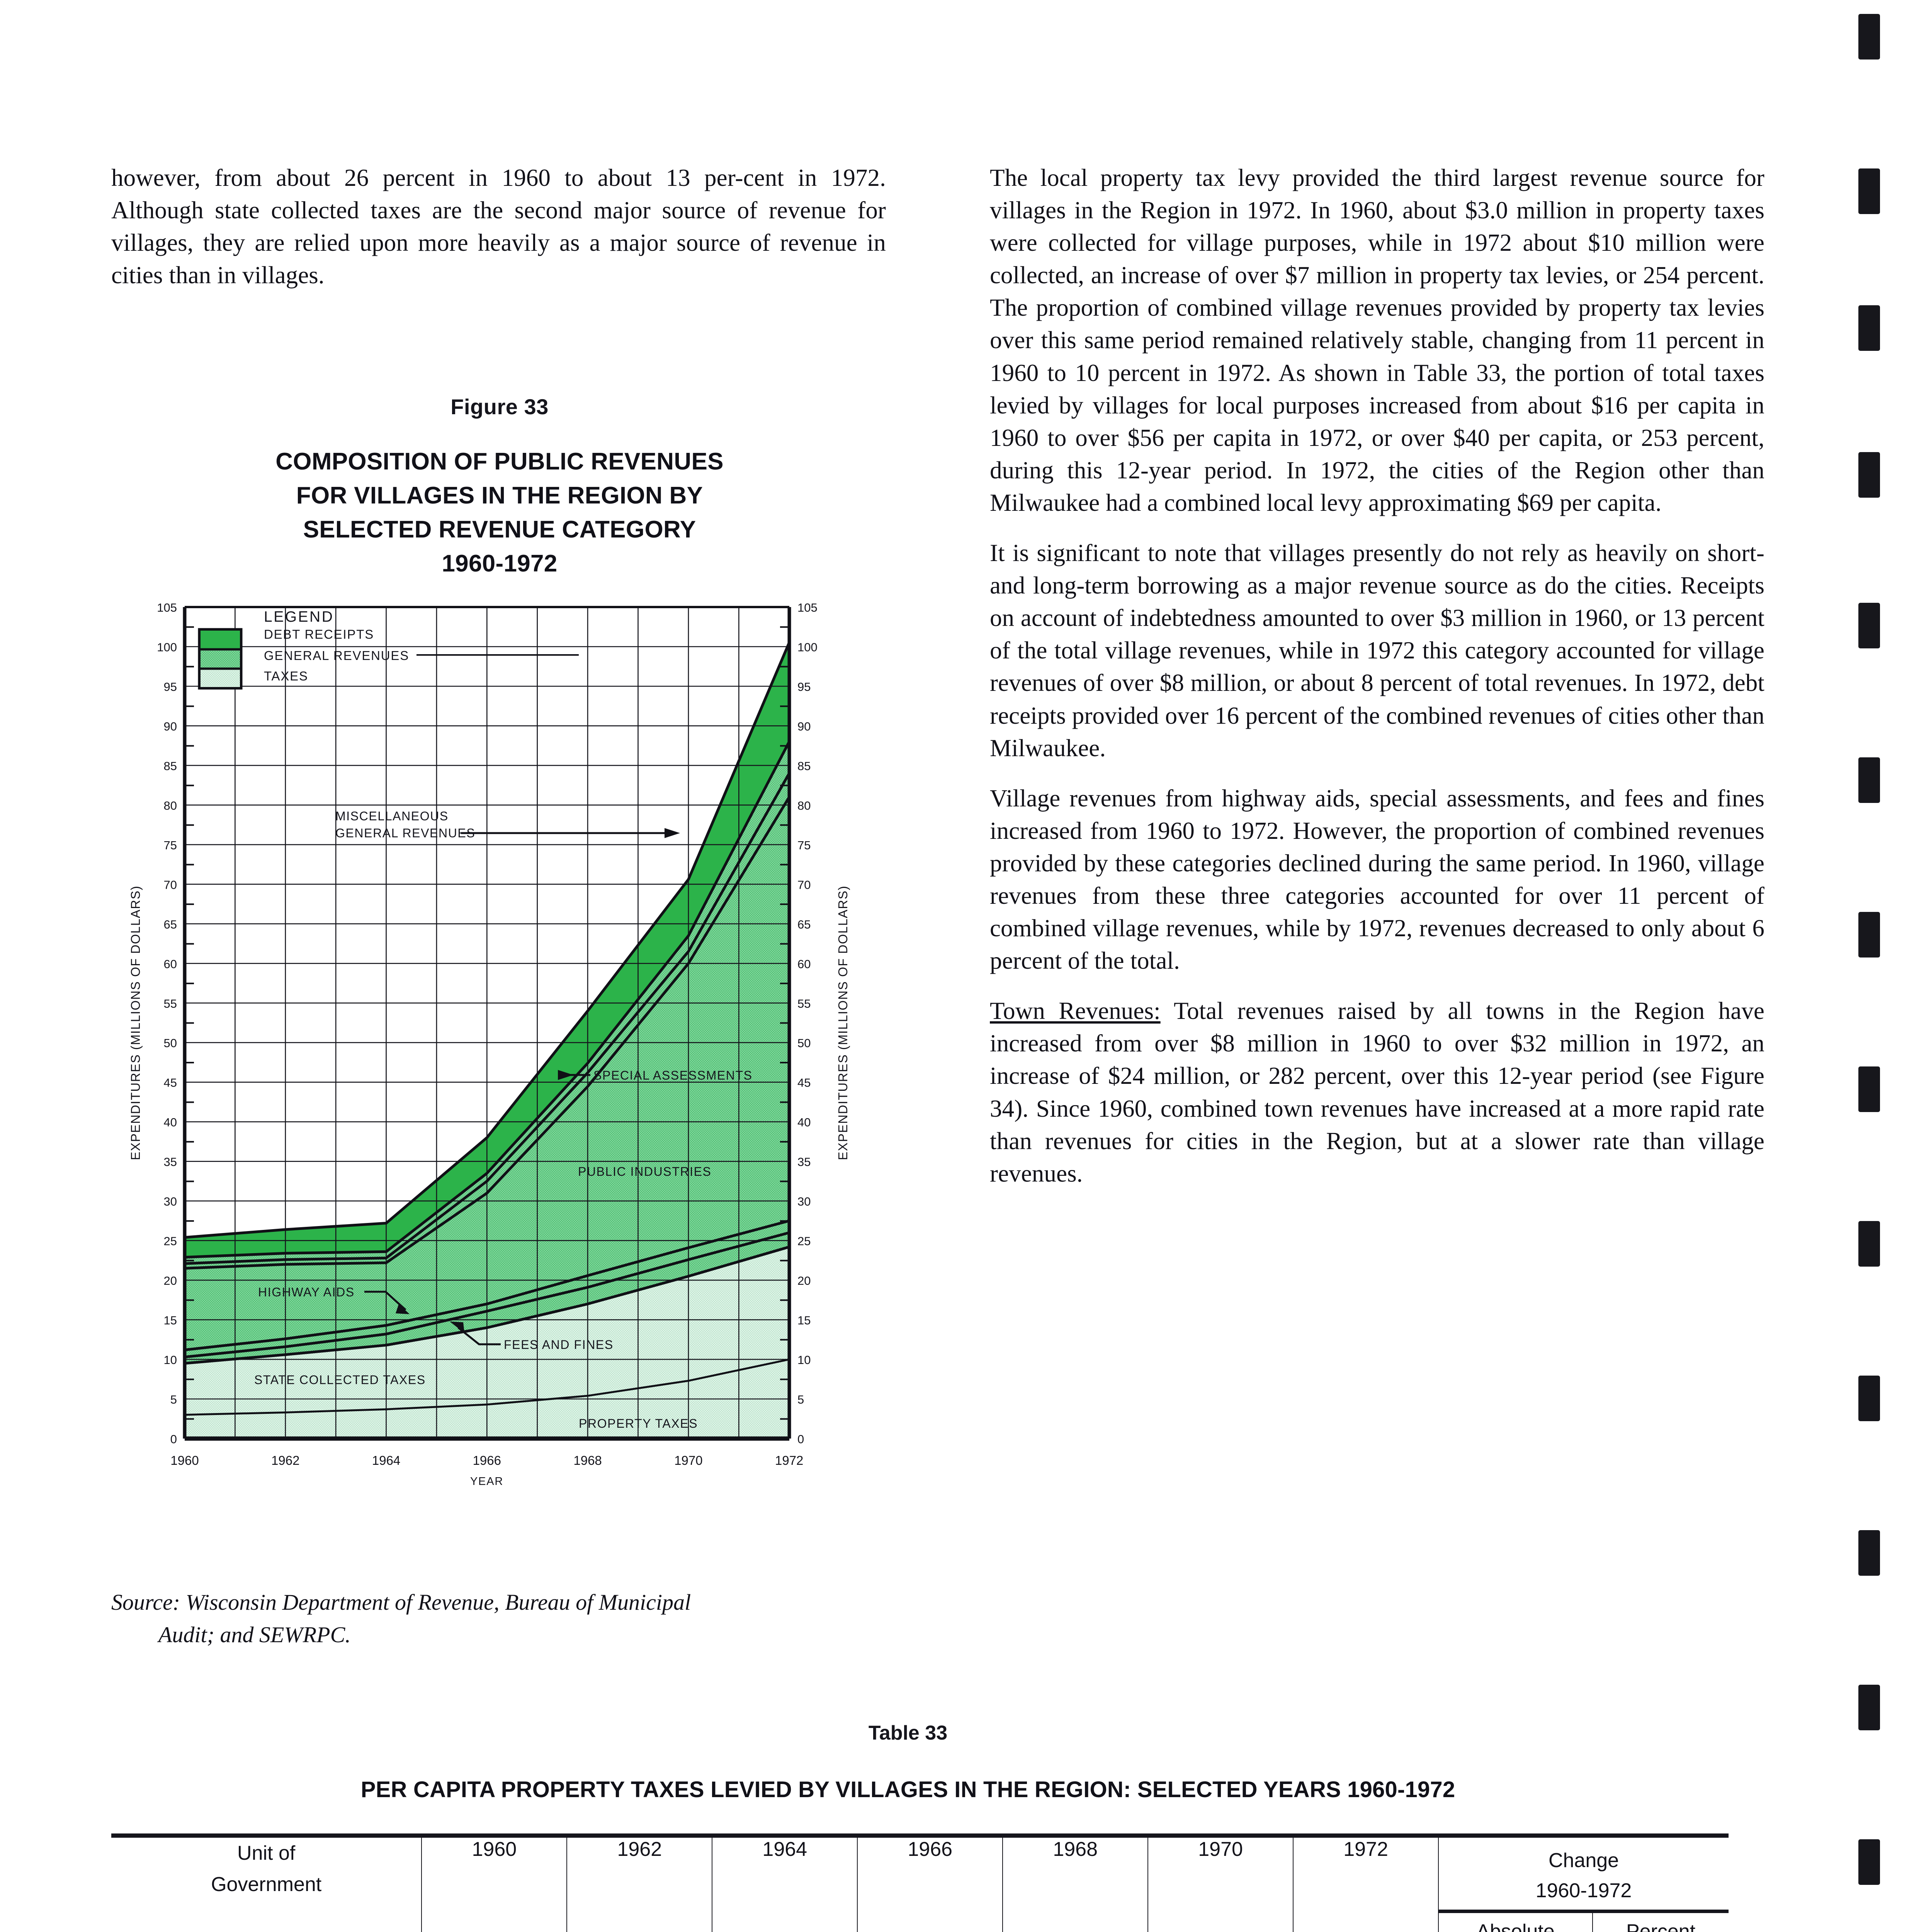  Describe the element at coordinates (785, 1883) in the screenshot. I see `header-year-1964: 1964` at that location.